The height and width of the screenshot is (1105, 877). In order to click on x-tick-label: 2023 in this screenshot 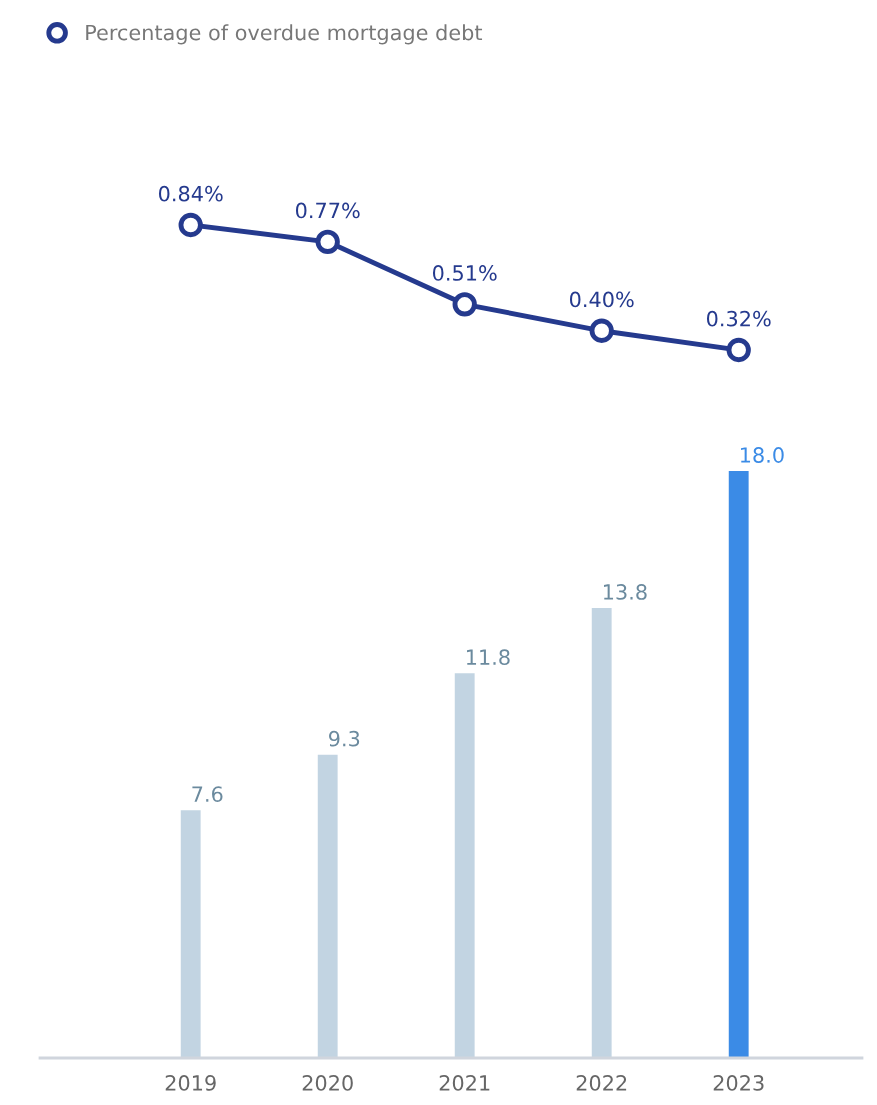, I will do `click(738, 1083)`.